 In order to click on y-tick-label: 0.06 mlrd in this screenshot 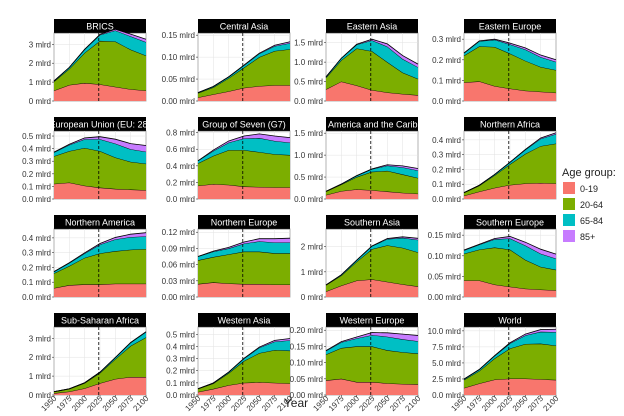, I will do `click(178, 265)`.